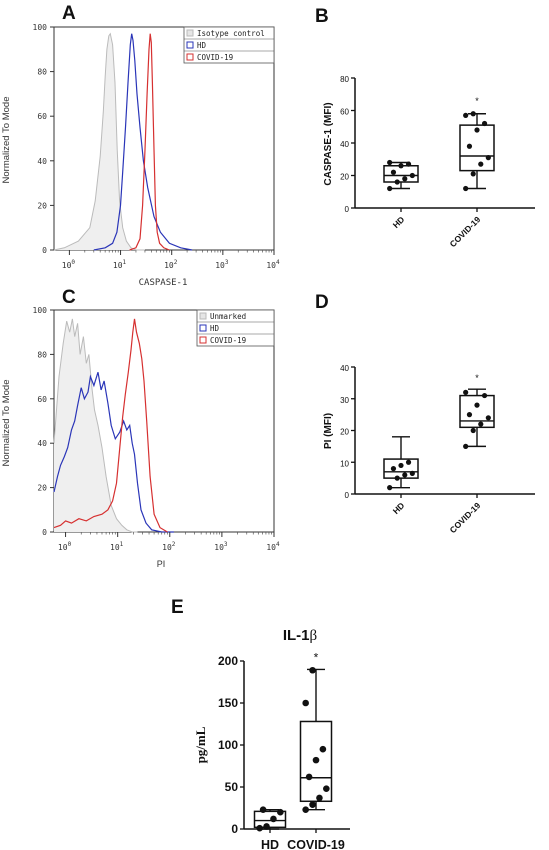 The height and width of the screenshot is (850, 549). Describe the element at coordinates (69, 297) in the screenshot. I see `panel-label-c: C` at that location.